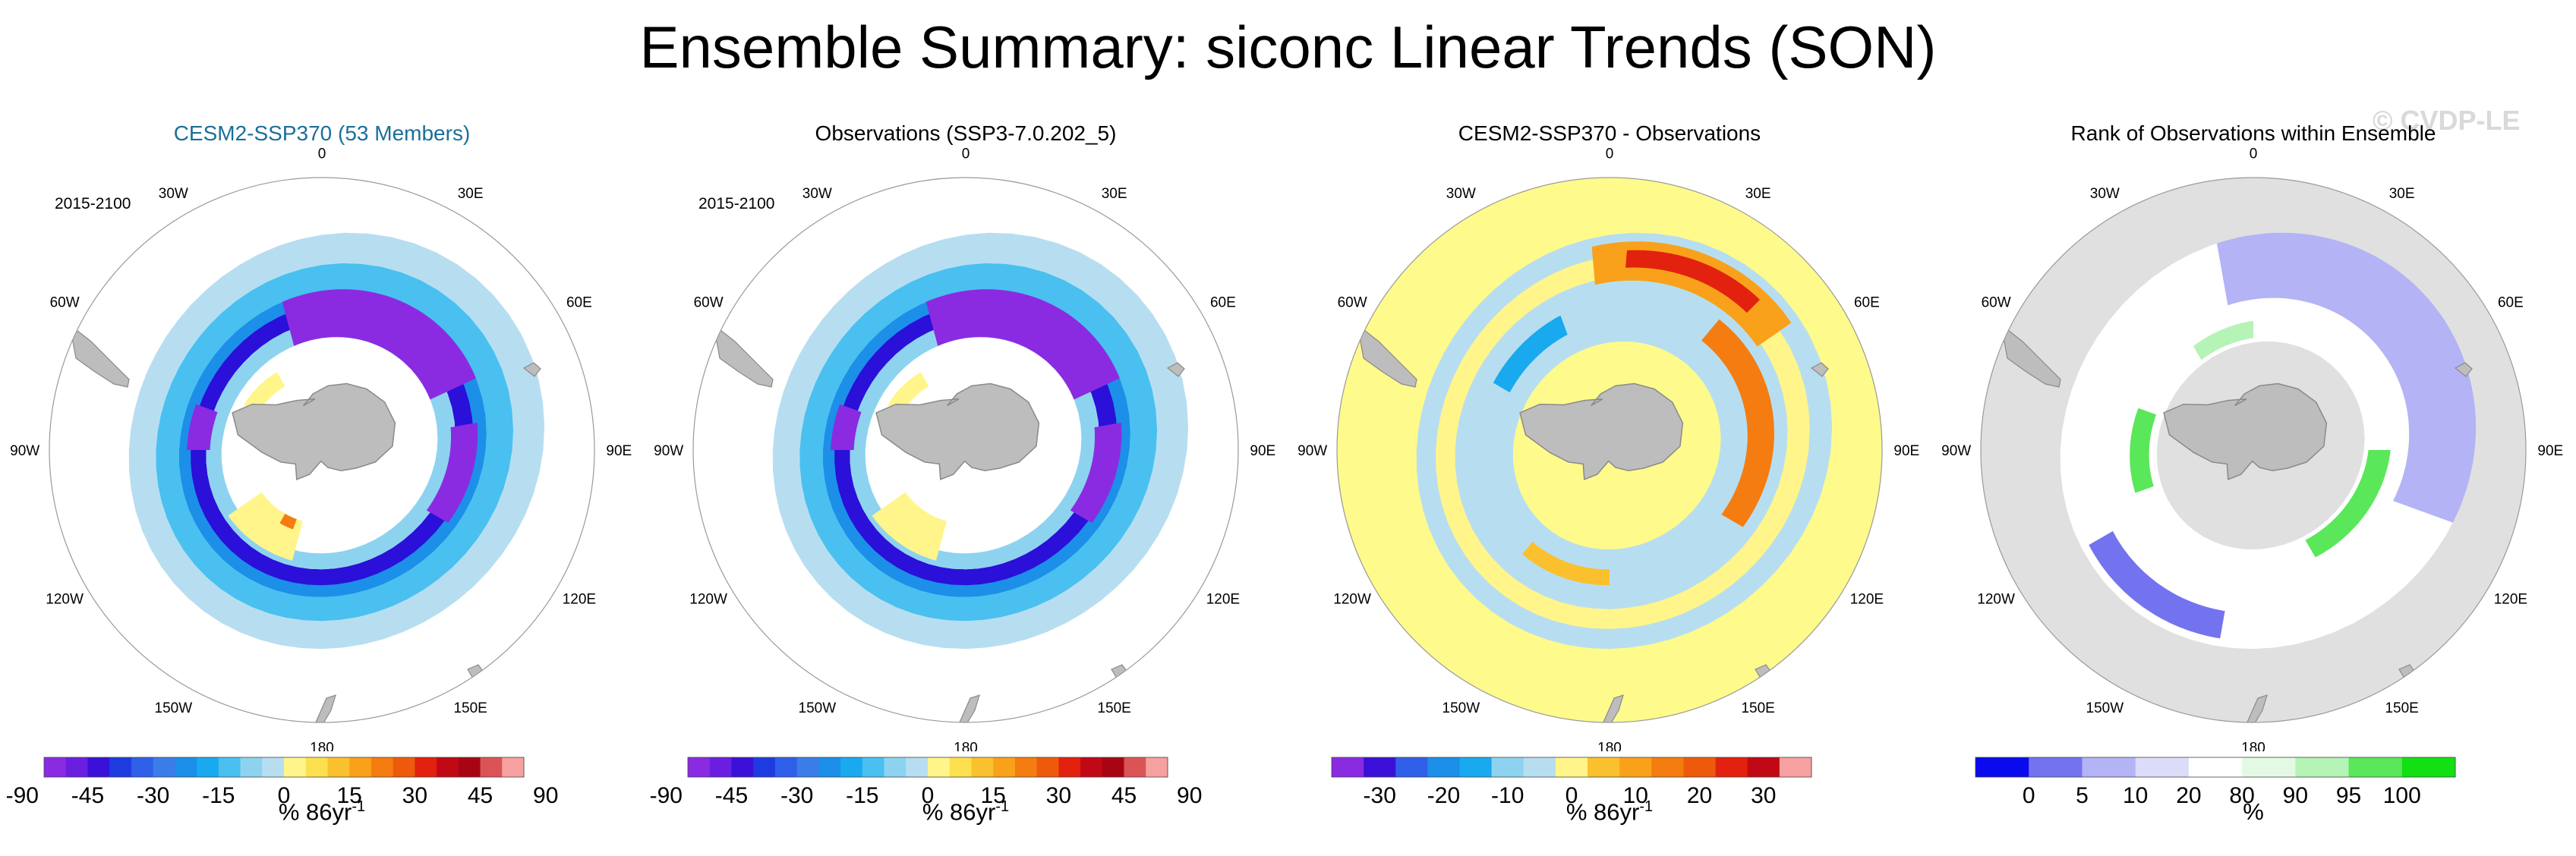  Describe the element at coordinates (288, 521) in the screenshot. I see `ross-sea-peak` at that location.